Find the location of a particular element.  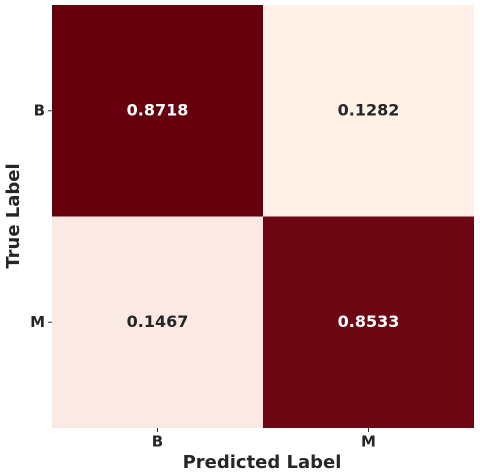

cell-label: 0.1467 is located at coordinates (158, 321).